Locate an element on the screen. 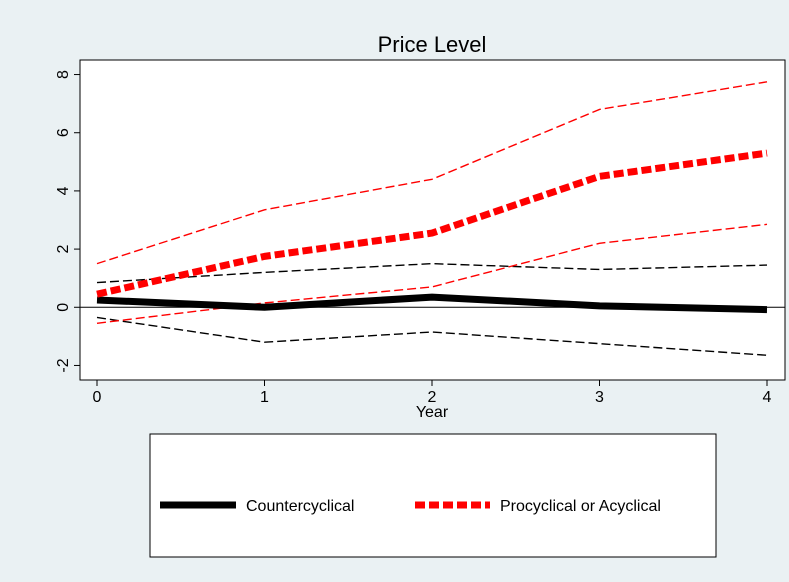 The image size is (789, 582). x-tick-label: 4 is located at coordinates (767, 397).